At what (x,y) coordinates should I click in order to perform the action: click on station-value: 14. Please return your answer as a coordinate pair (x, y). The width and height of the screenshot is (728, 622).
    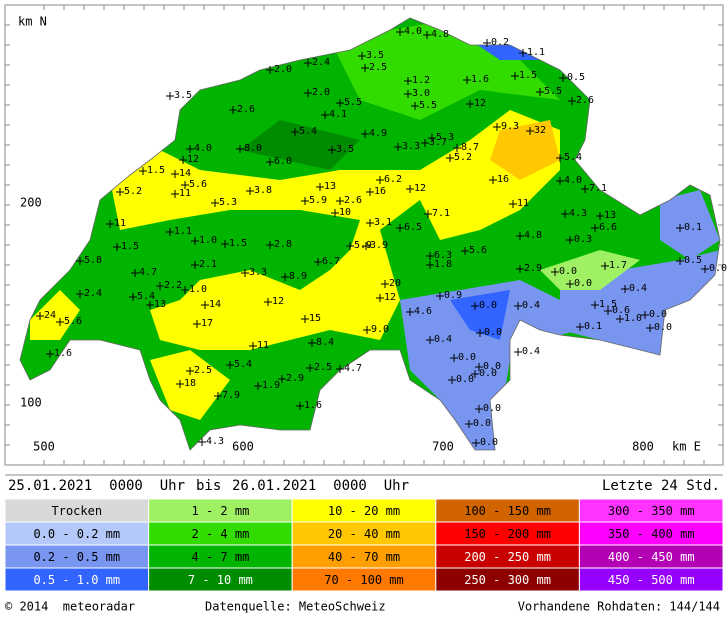
    Looking at the image, I should click on (185, 173).